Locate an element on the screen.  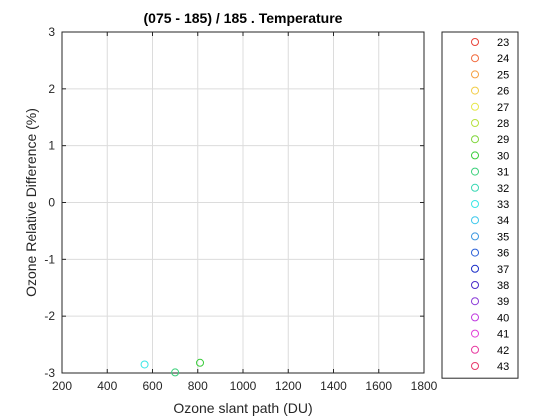
legend-entry-label: 24 is located at coordinates (503, 59).